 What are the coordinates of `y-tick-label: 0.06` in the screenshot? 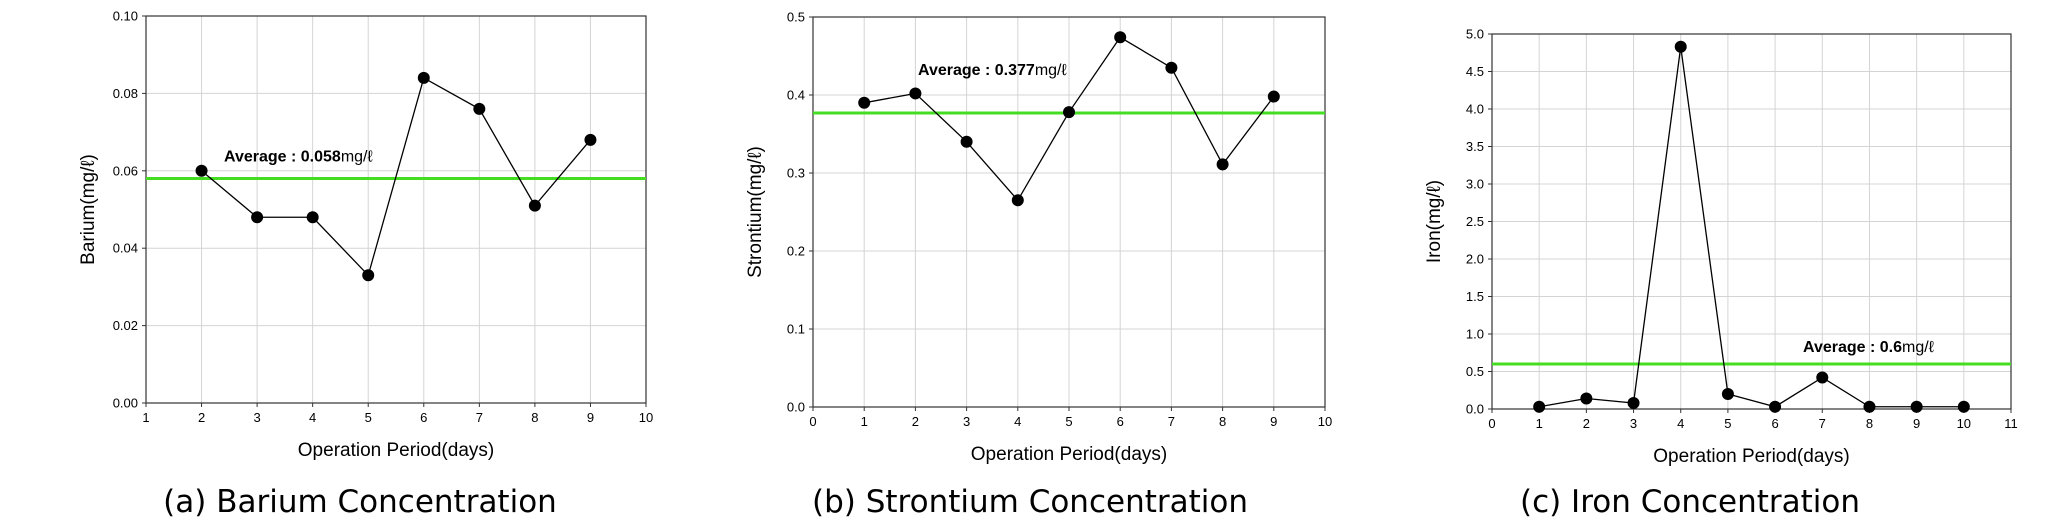 It's located at (125, 170).